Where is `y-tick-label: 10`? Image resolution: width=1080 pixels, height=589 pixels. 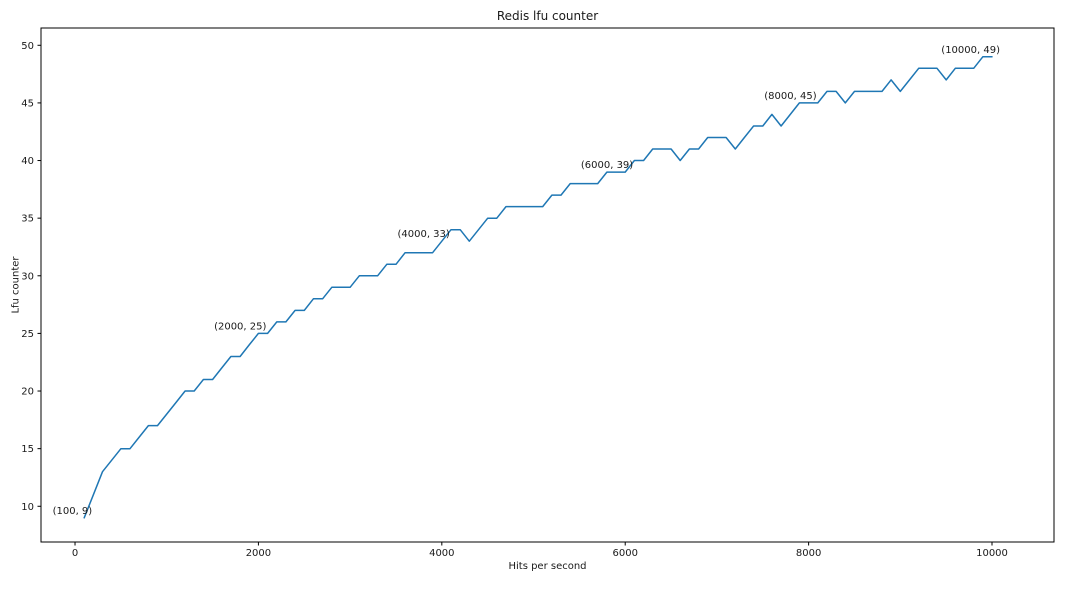 y-tick-label: 10 is located at coordinates (27, 507).